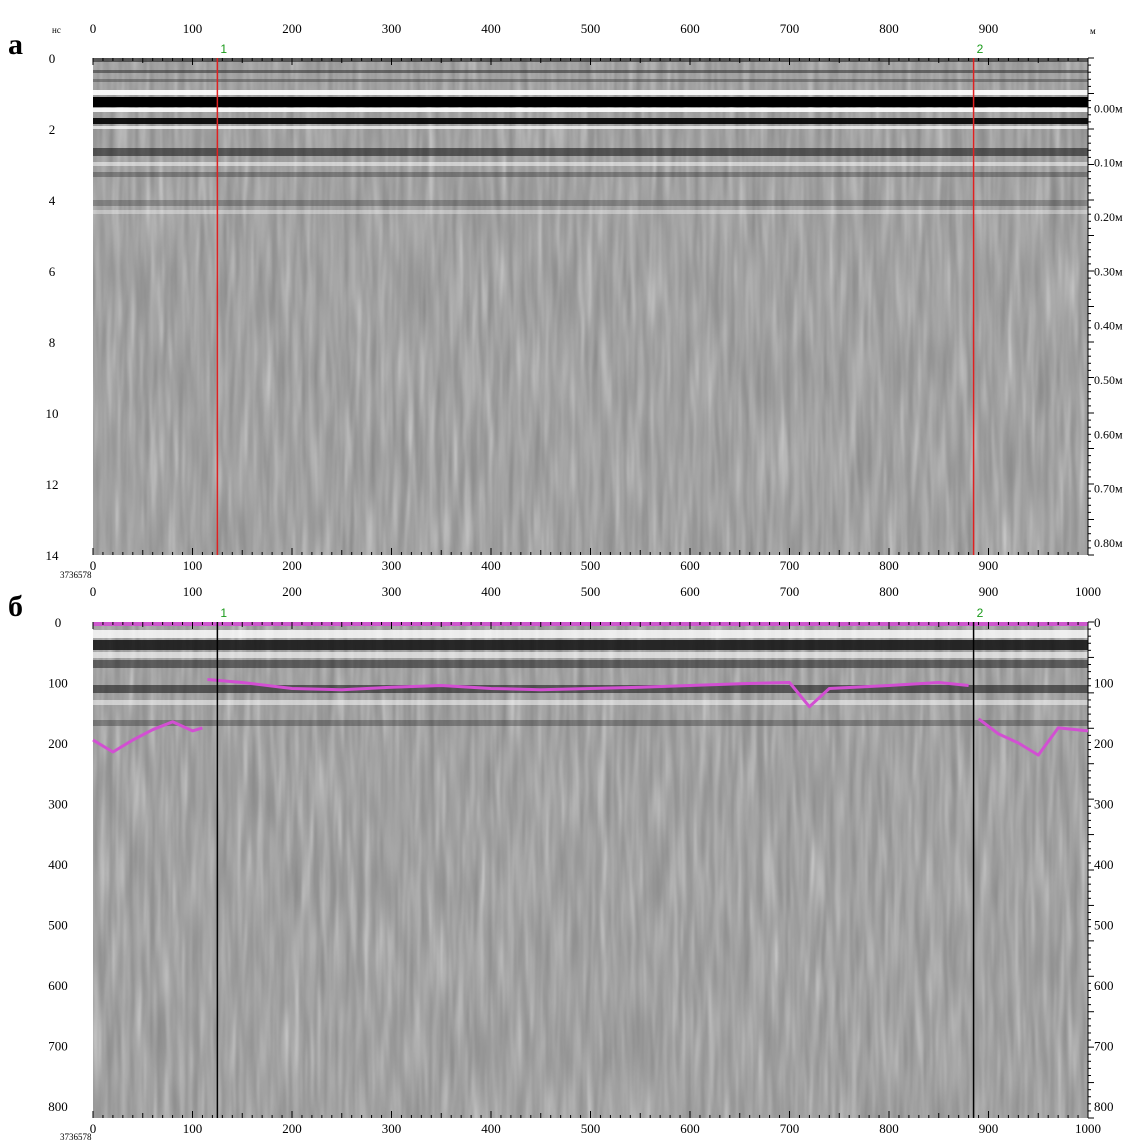 Image resolution: width=1135 pixels, height=1145 pixels. Describe the element at coordinates (1108, 163) in the screenshot. I see `y-tick-label-right: 0.10м` at that location.